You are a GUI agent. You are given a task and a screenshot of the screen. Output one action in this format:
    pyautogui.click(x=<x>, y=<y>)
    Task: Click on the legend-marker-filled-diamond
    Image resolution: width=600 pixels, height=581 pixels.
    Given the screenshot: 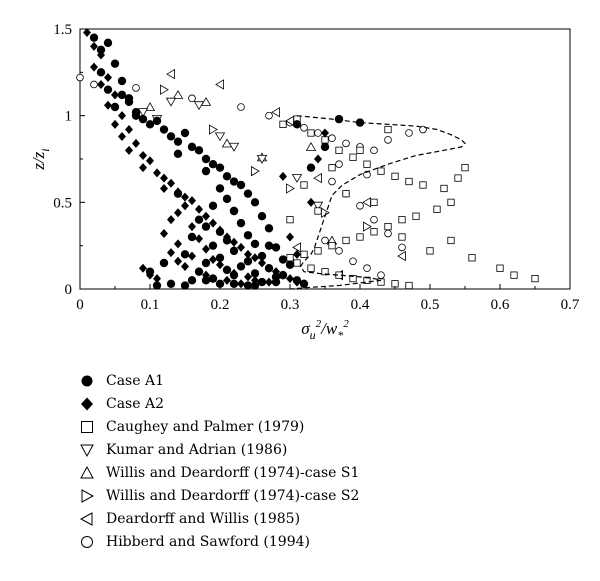 What is the action you would take?
    pyautogui.click(x=87, y=403)
    